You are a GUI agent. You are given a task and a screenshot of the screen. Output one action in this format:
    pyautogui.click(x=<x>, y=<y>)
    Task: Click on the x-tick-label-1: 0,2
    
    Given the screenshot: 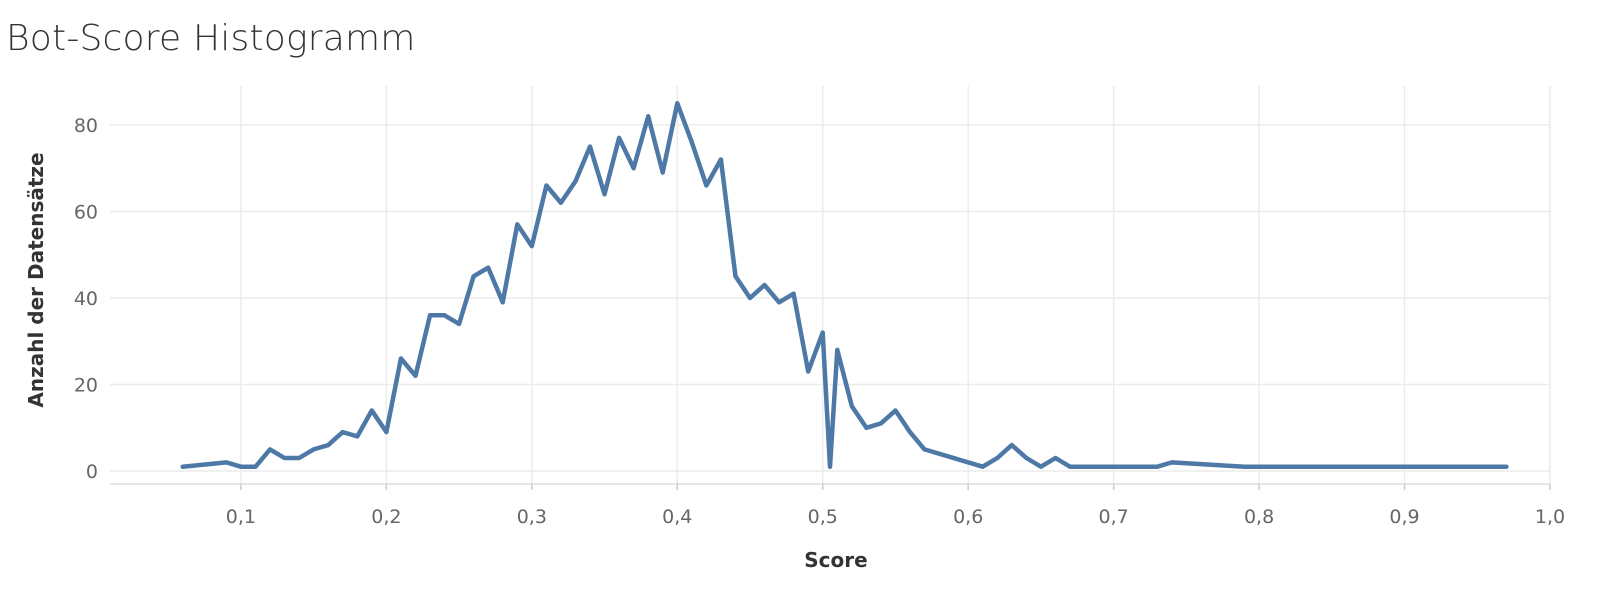 What is the action you would take?
    pyautogui.click(x=386, y=517)
    